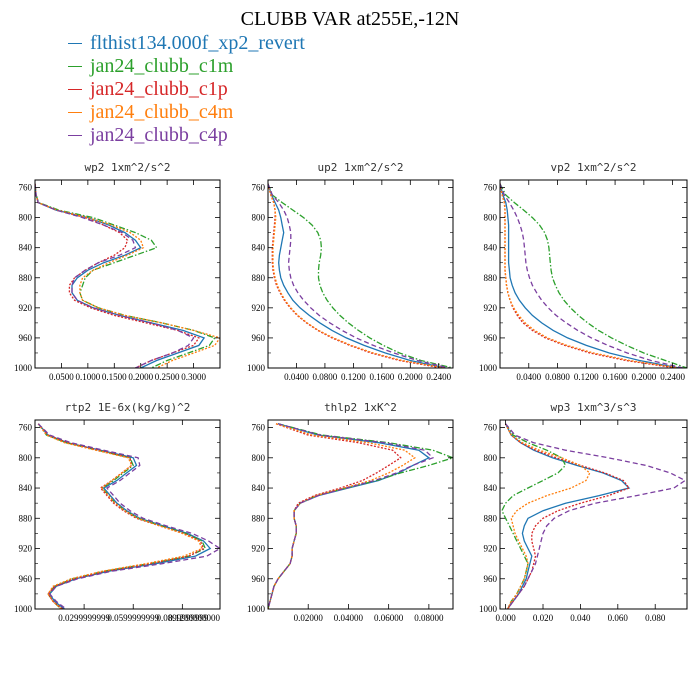 This screenshot has width=700, height=700. I want to click on x-tick-label: 0.3000, so click(193, 377).